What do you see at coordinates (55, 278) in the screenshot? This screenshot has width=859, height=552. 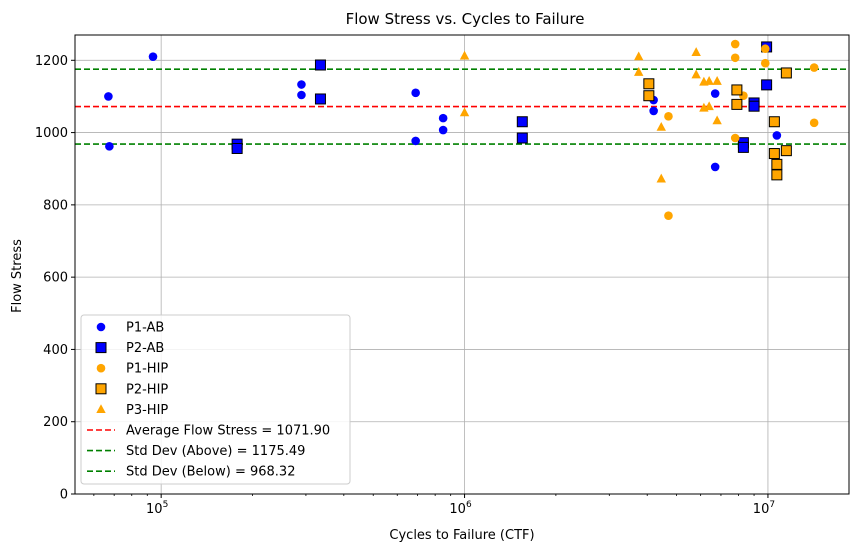 I see `y-tick-label: 600` at bounding box center [55, 278].